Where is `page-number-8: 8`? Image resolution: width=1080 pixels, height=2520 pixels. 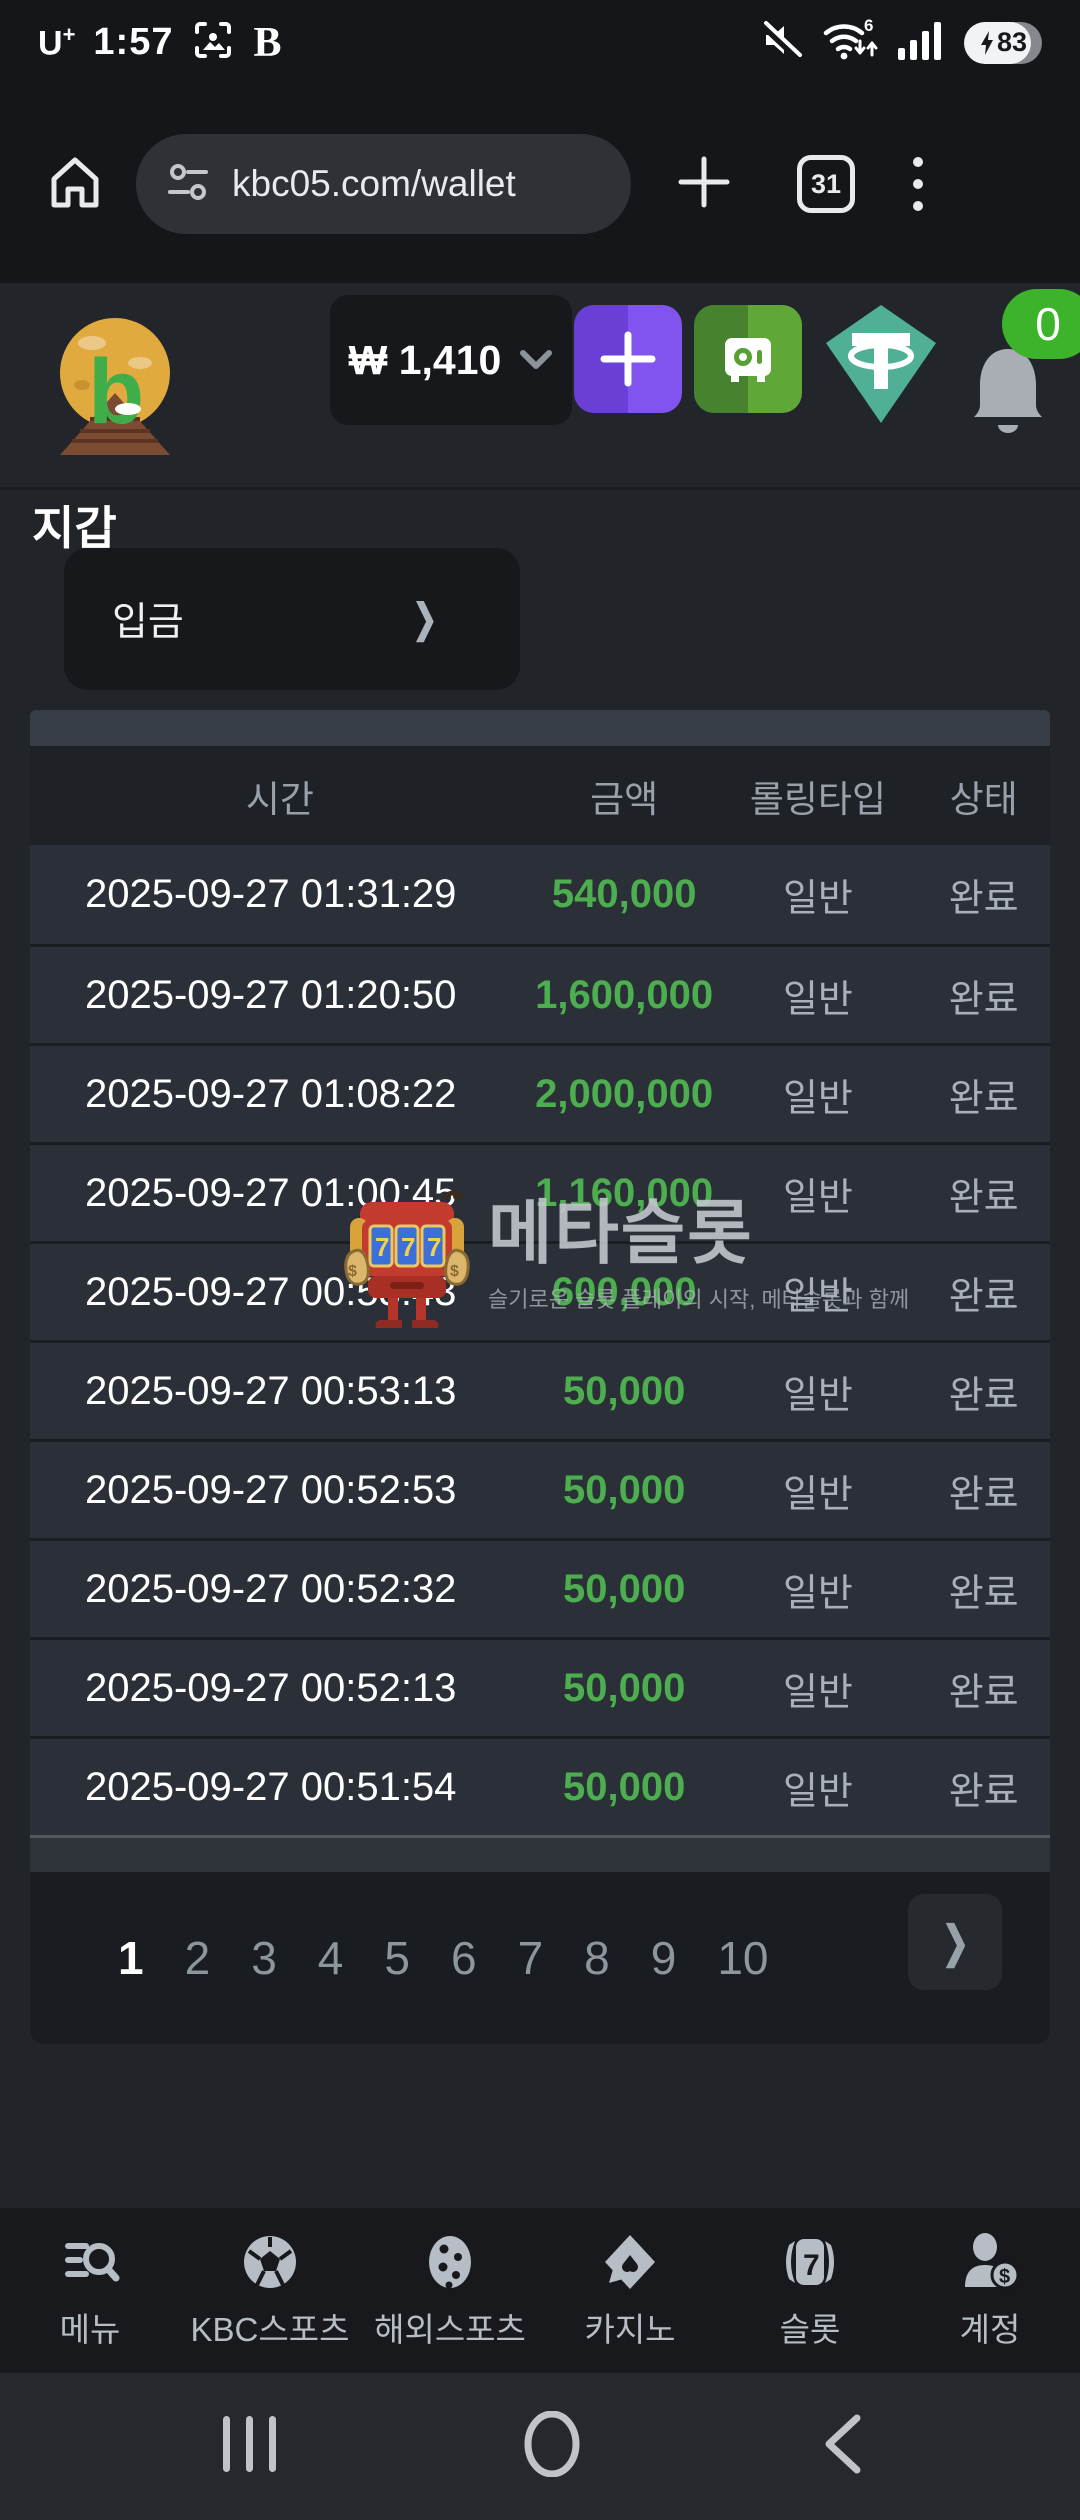 page-number-8: 8 is located at coordinates (597, 1958).